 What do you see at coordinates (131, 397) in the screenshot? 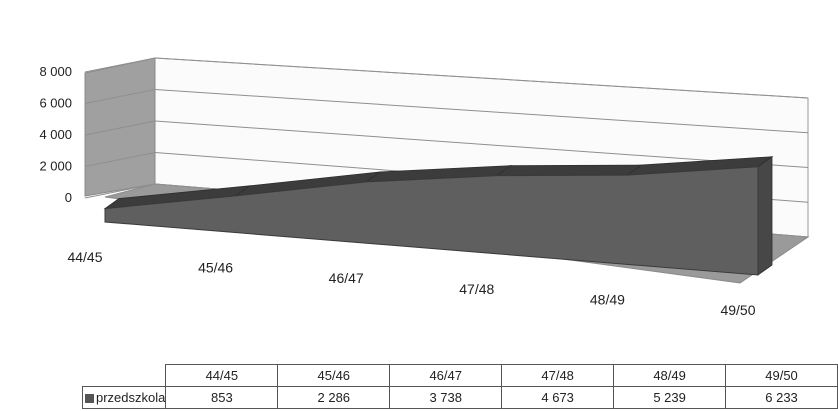
I see `legend-label: przedszkola` at bounding box center [131, 397].